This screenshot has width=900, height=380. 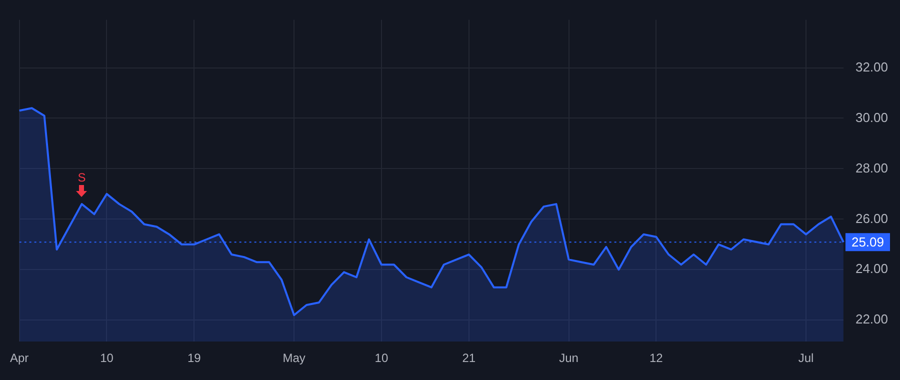 What do you see at coordinates (194, 358) in the screenshot?
I see `x-tick-label: 19` at bounding box center [194, 358].